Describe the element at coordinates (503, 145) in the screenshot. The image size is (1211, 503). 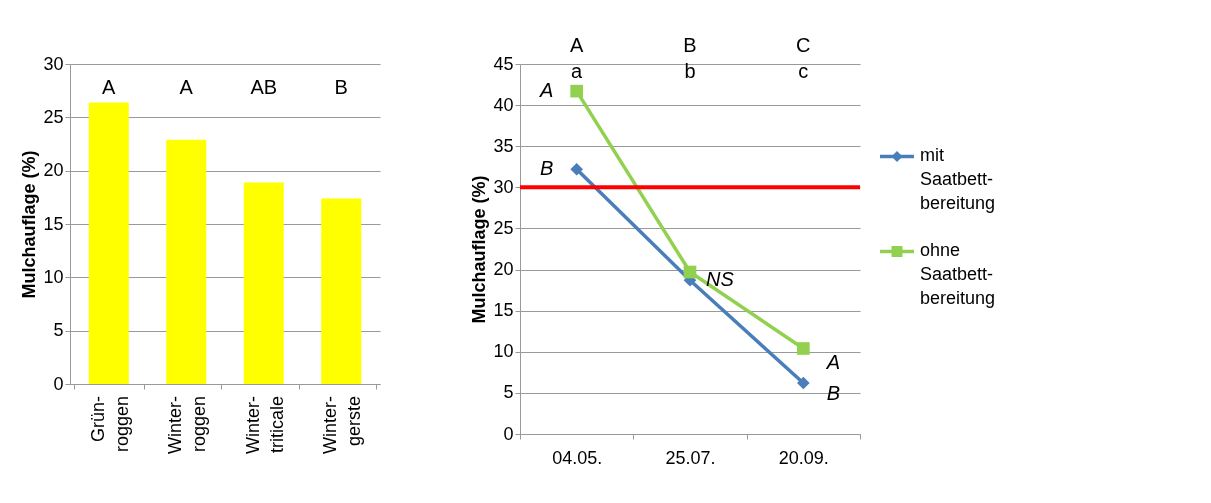
I see `y-tick-label: 35` at that location.